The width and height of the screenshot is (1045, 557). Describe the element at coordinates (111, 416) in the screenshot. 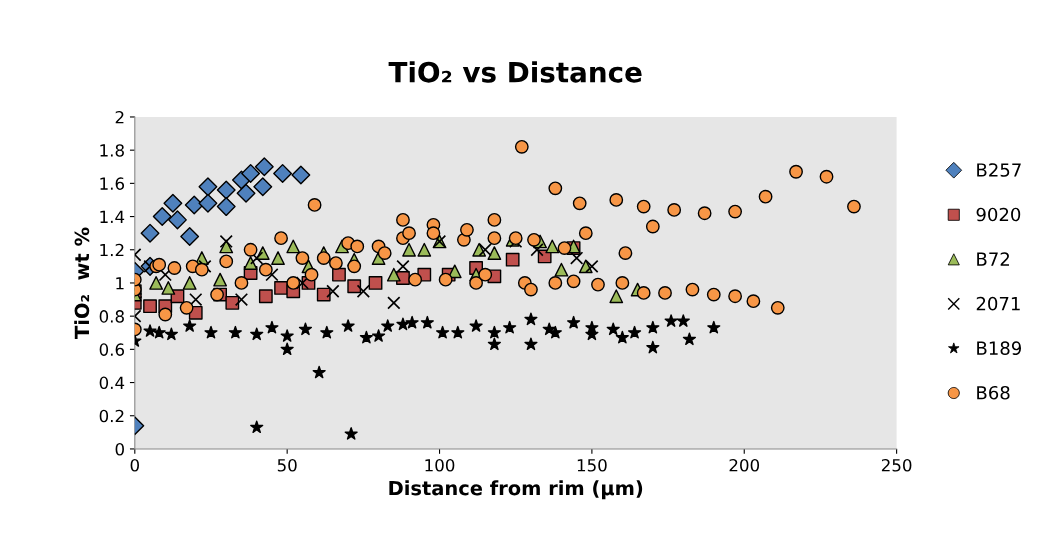

I see `y-tick-label: 0.2` at that location.